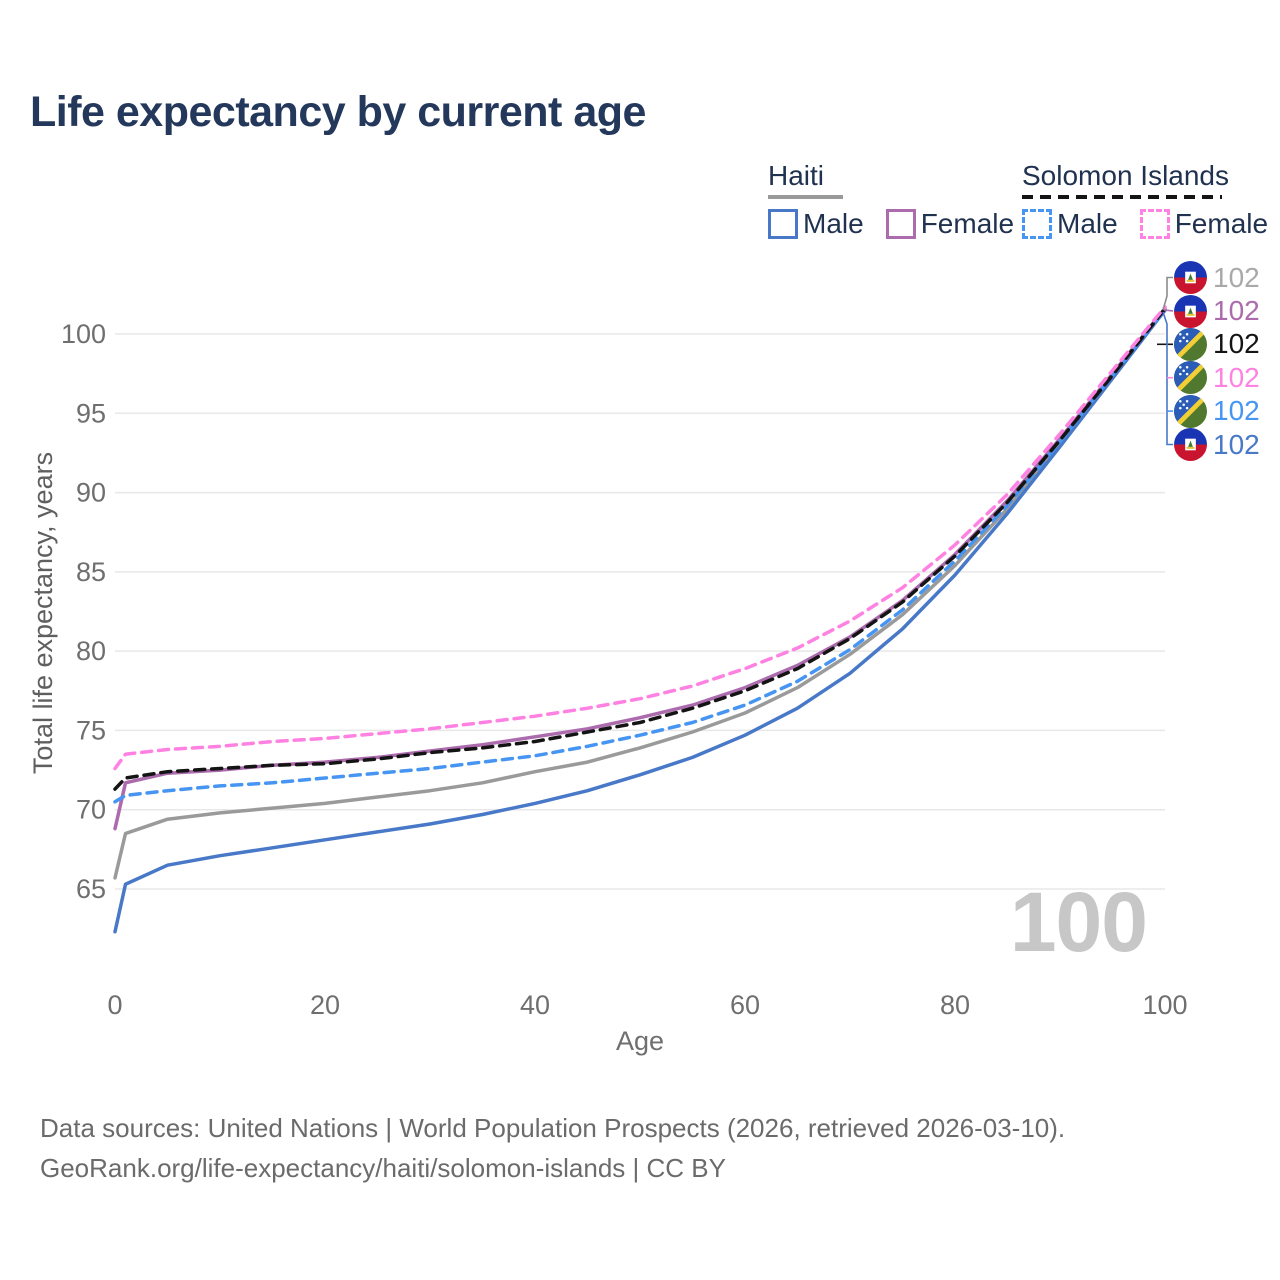 The image size is (1280, 1280). What do you see at coordinates (1078, 922) in the screenshot?
I see `age-watermark: 100` at bounding box center [1078, 922].